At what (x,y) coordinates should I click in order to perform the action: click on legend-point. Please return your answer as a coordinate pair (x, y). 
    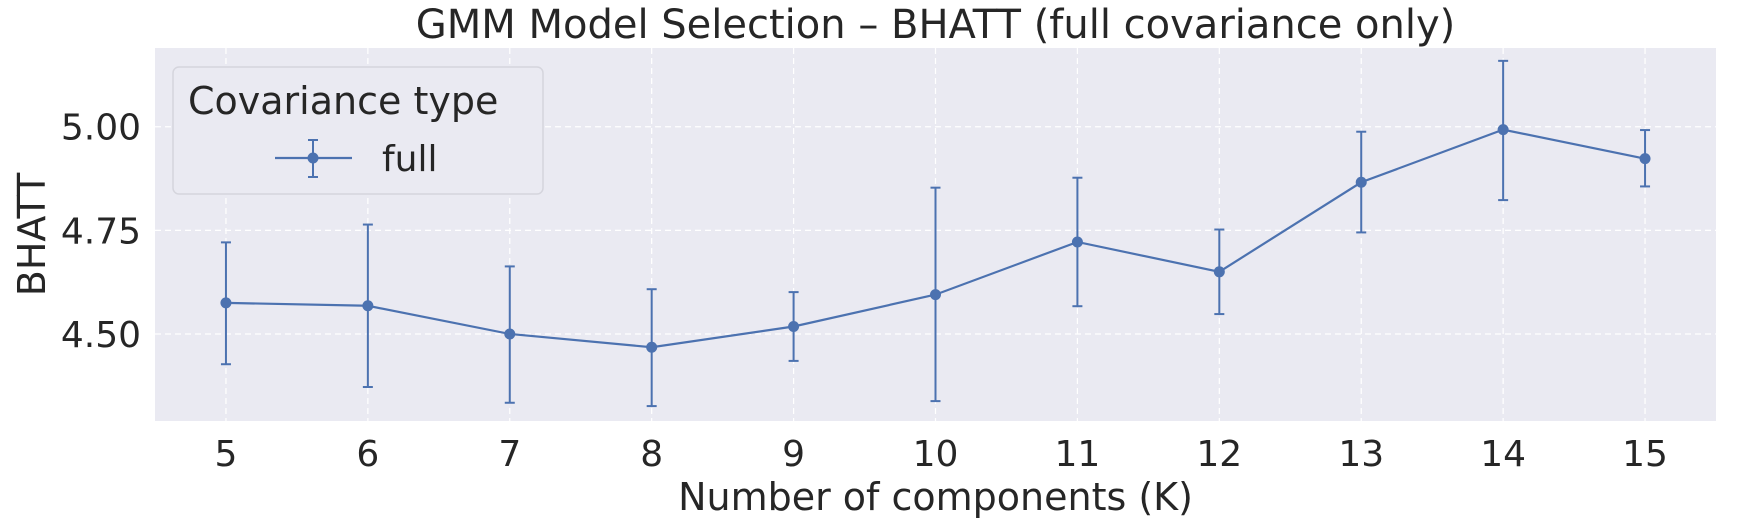
    Looking at the image, I should click on (313, 158).